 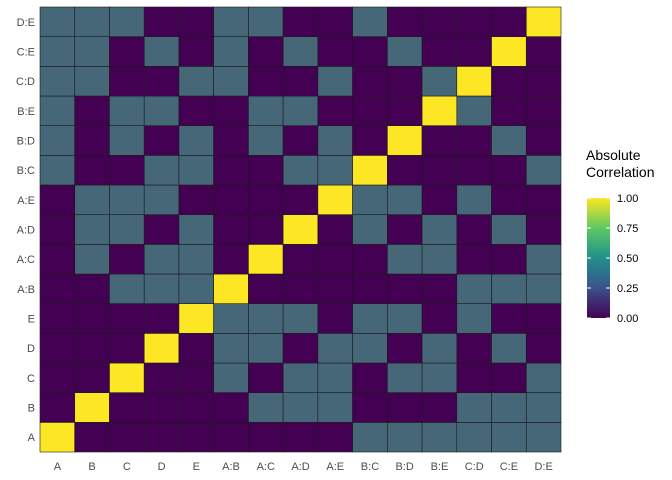 I want to click on heatmap-cell-C:E-A:D, so click(x=509, y=229).